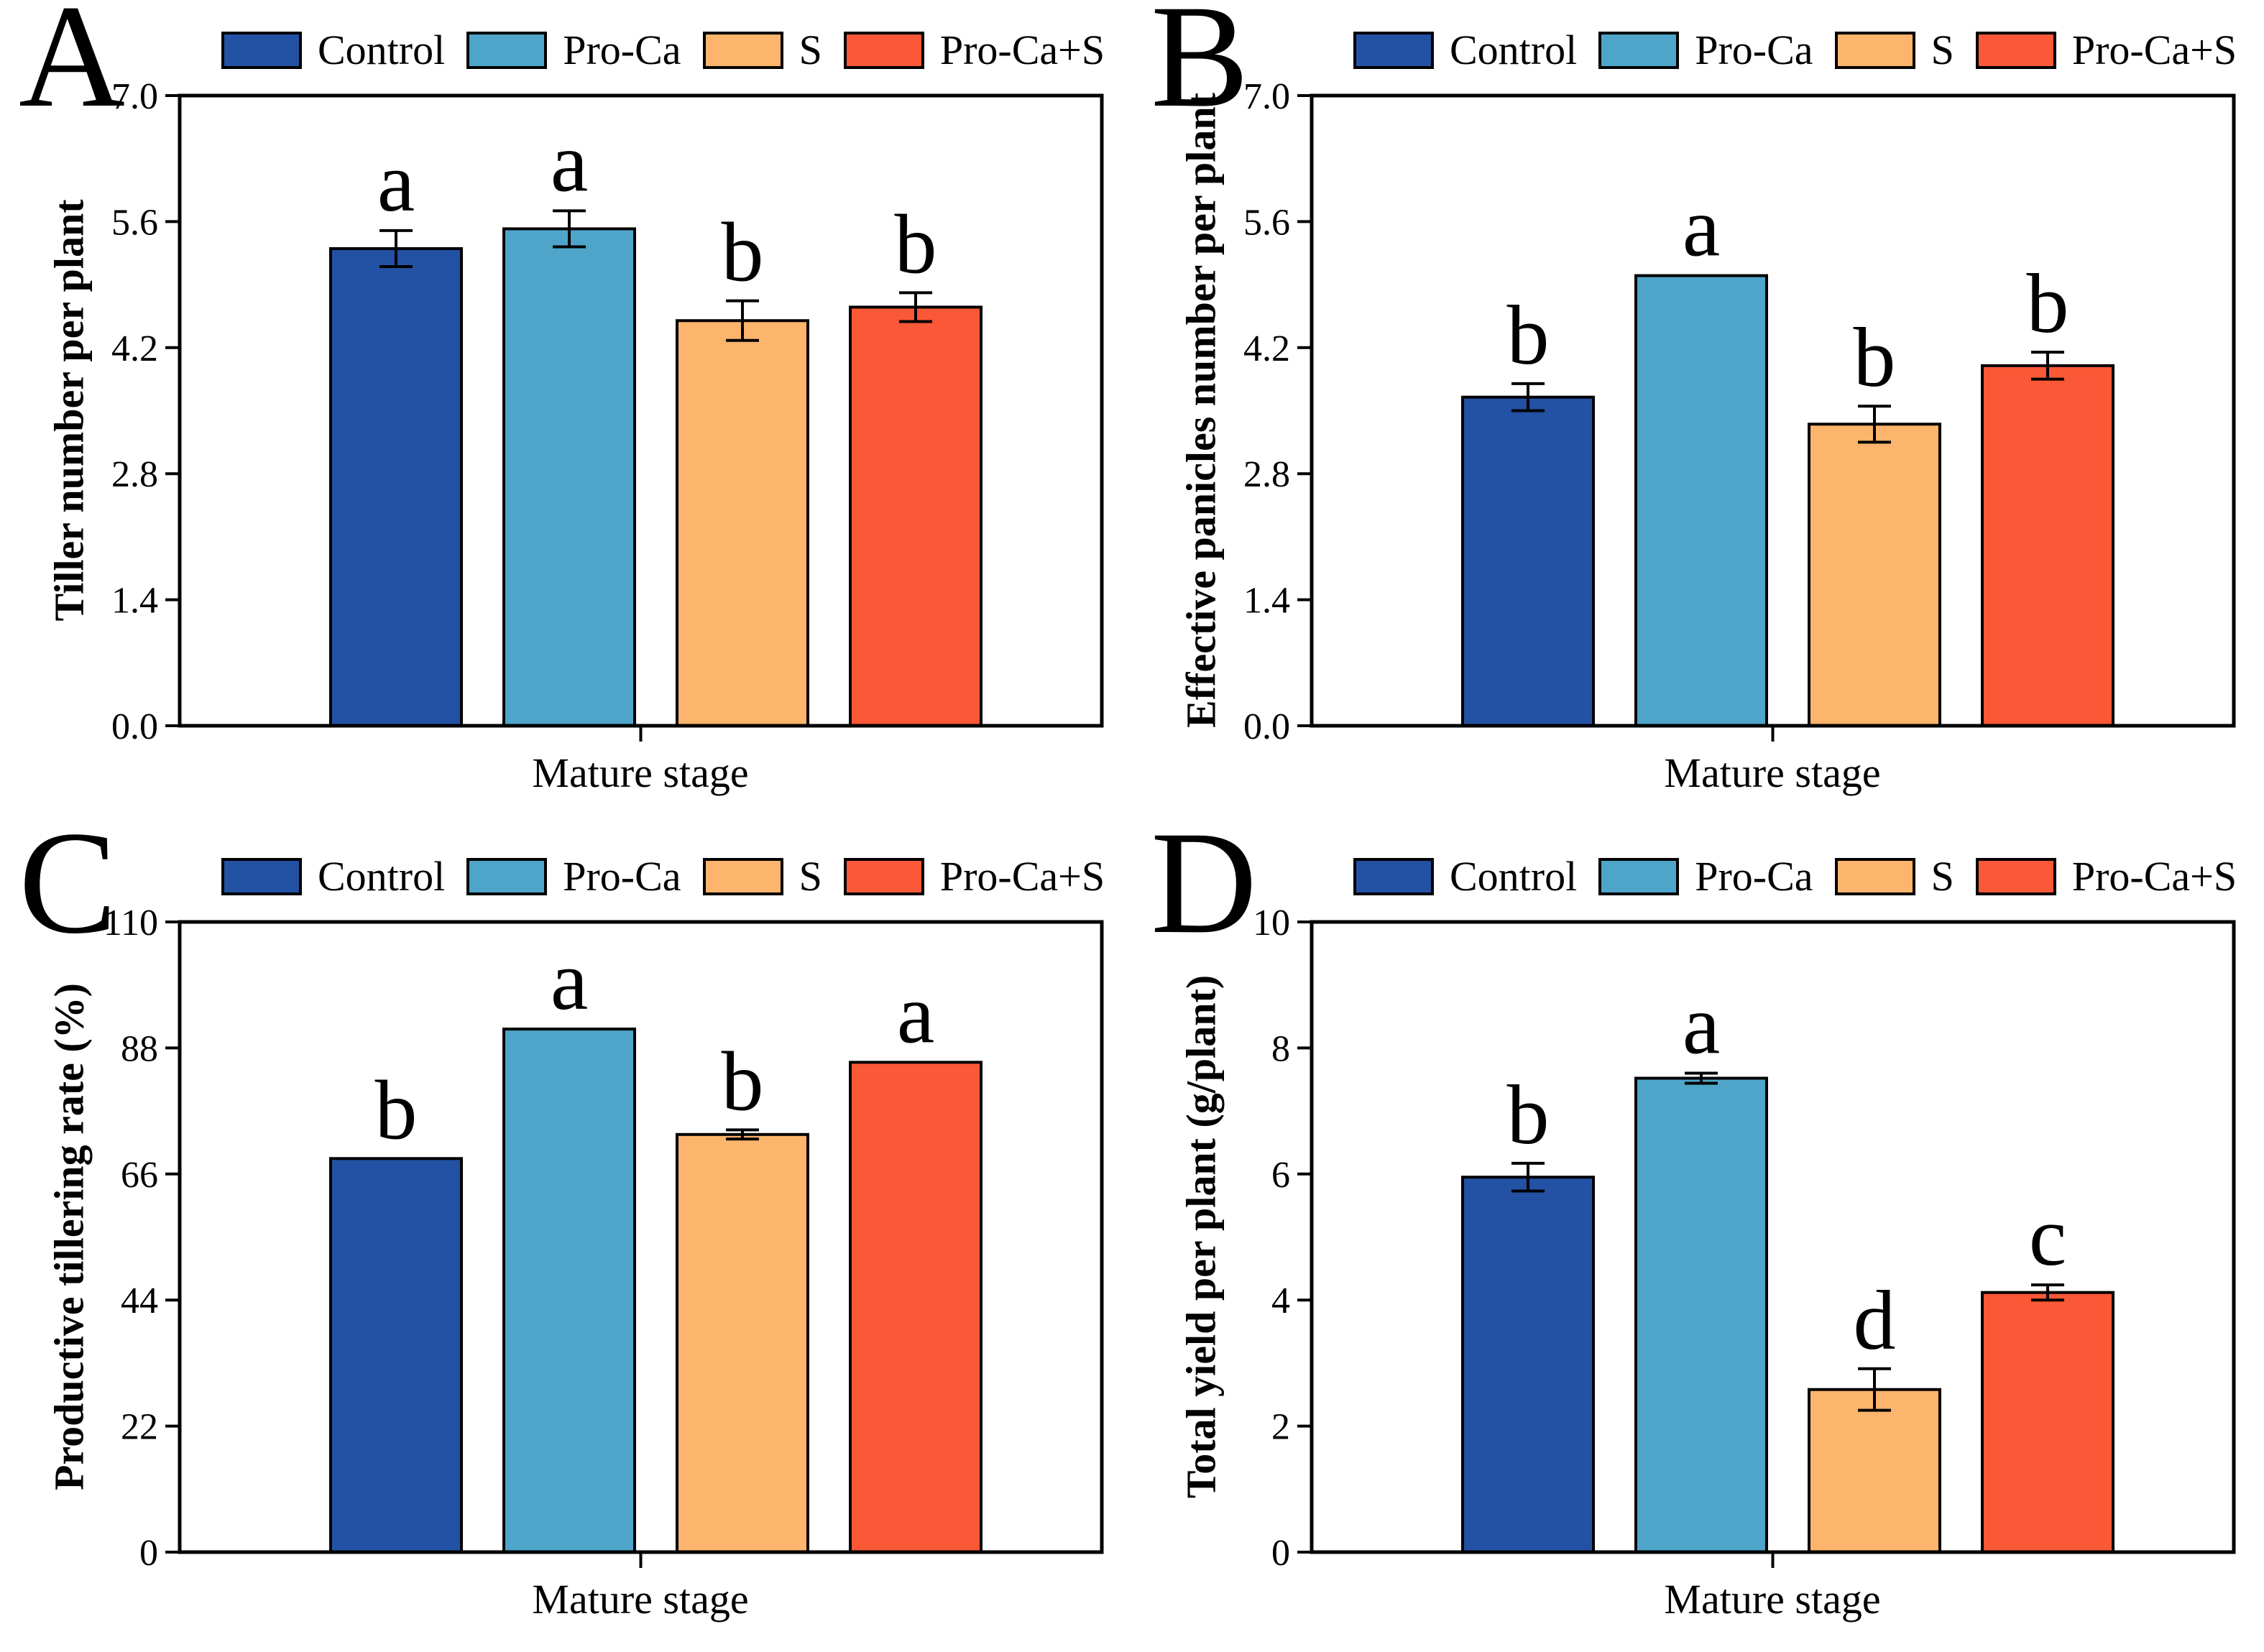 The image size is (2264, 1652). I want to click on y-axis-label-a: Tiller number per plant, so click(69, 410).